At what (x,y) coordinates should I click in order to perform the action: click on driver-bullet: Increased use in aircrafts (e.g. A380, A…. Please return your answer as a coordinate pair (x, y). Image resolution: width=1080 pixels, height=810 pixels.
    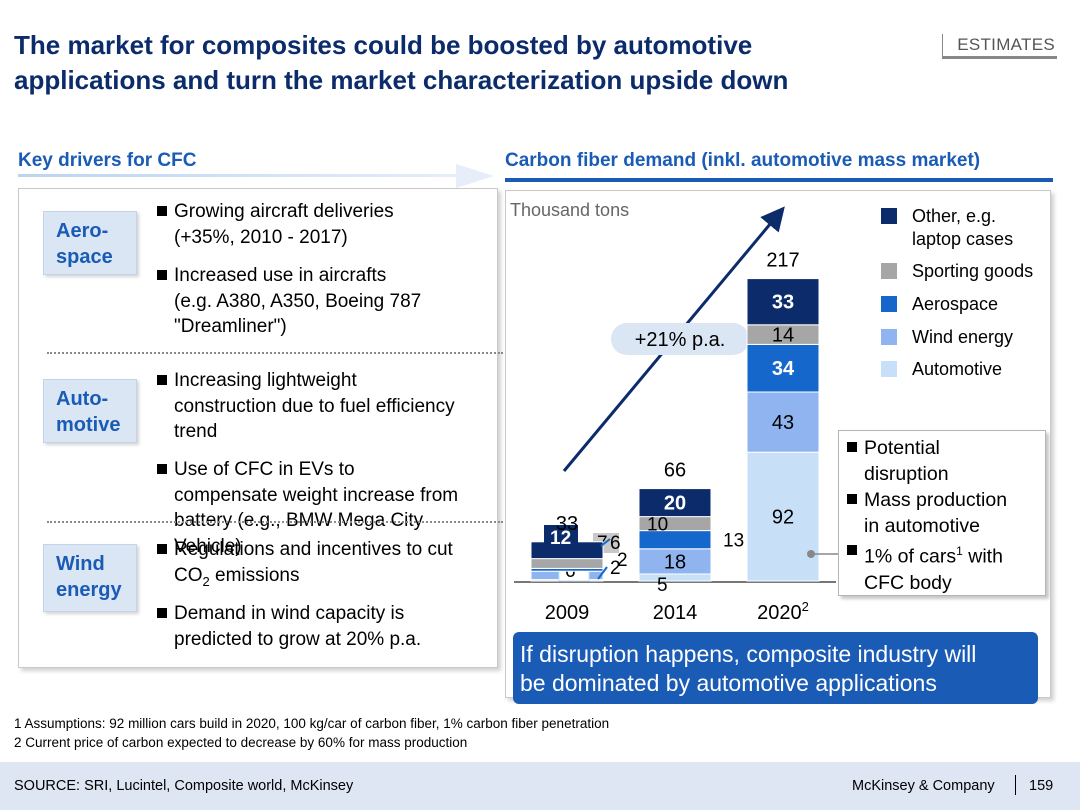
    Looking at the image, I should click on (329, 301).